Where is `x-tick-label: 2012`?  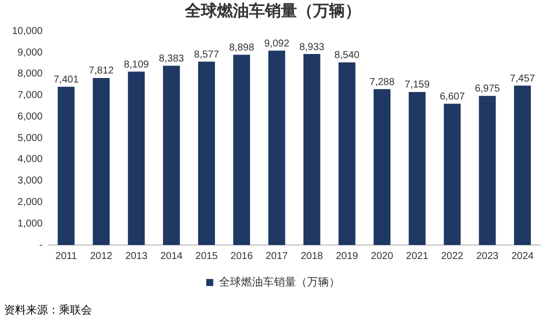
x-tick-label: 2012 is located at coordinates (101, 256).